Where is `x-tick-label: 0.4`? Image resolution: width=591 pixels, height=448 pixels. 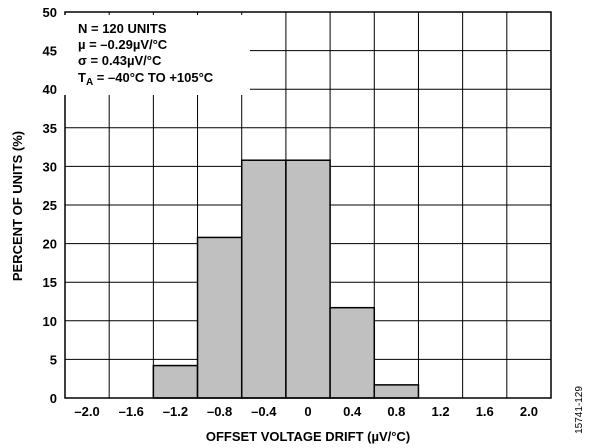 x-tick-label: 0.4 is located at coordinates (352, 411).